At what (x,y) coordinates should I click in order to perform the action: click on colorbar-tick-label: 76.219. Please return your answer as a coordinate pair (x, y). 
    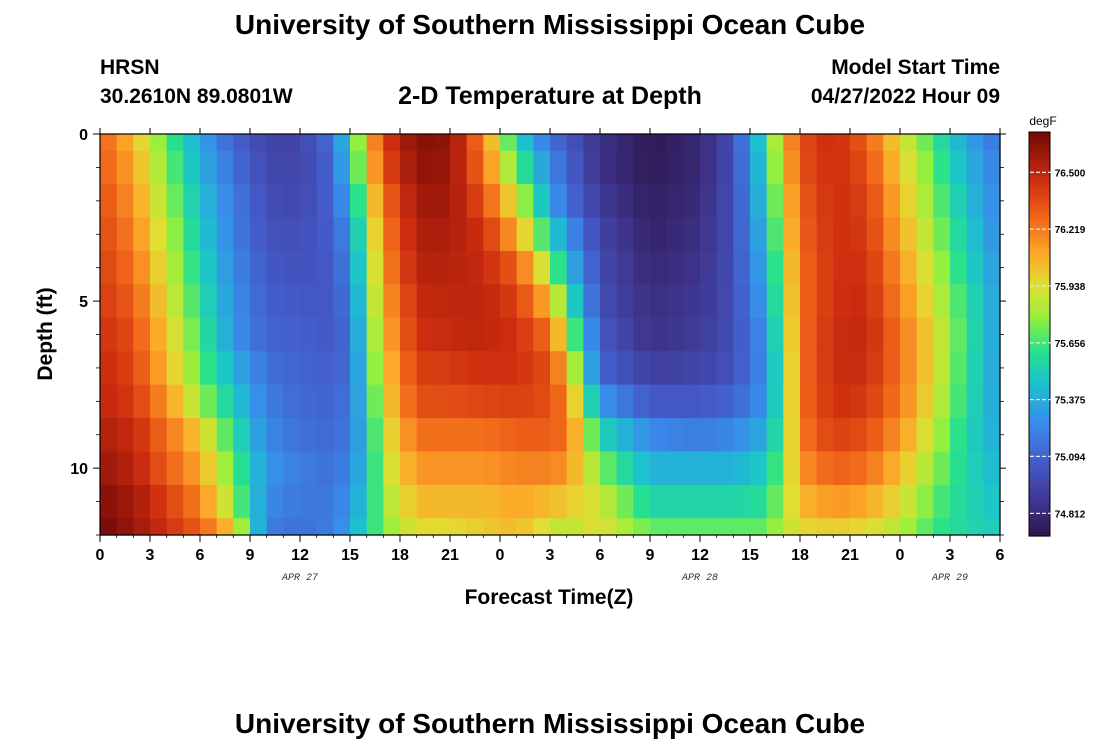
    Looking at the image, I should click on (1070, 230).